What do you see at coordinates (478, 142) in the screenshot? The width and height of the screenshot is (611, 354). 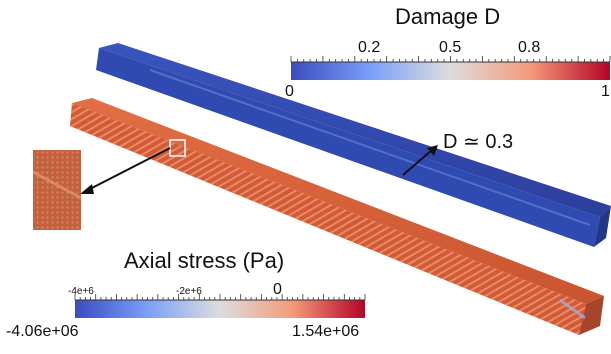 I see `damage-level-annotation: D ≃ 0.3` at bounding box center [478, 142].